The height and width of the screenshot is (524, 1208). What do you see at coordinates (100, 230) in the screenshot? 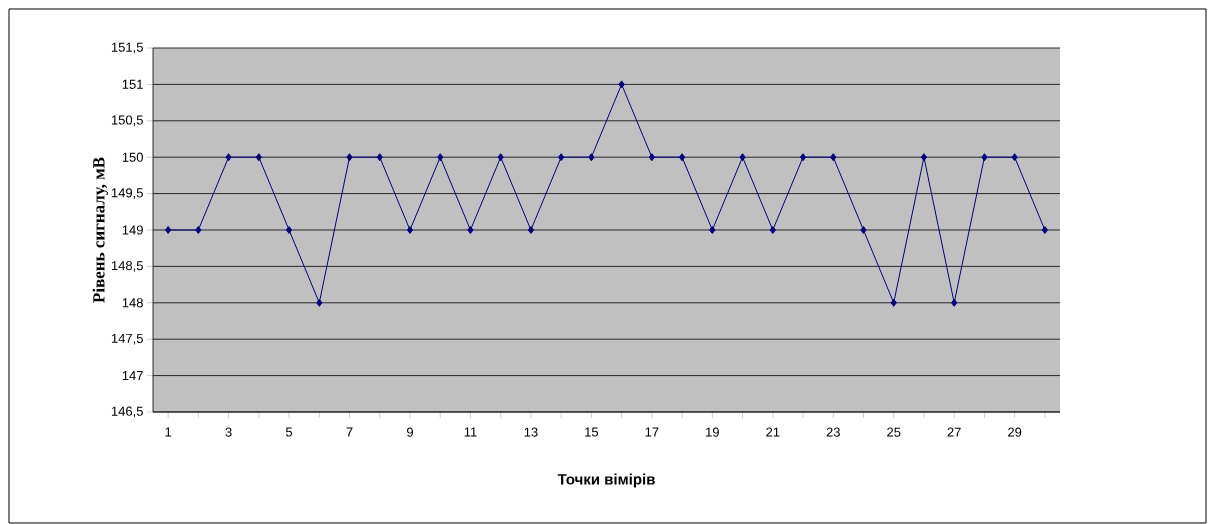
I see `y-axis-title: Рівень сигналу, мВ` at bounding box center [100, 230].